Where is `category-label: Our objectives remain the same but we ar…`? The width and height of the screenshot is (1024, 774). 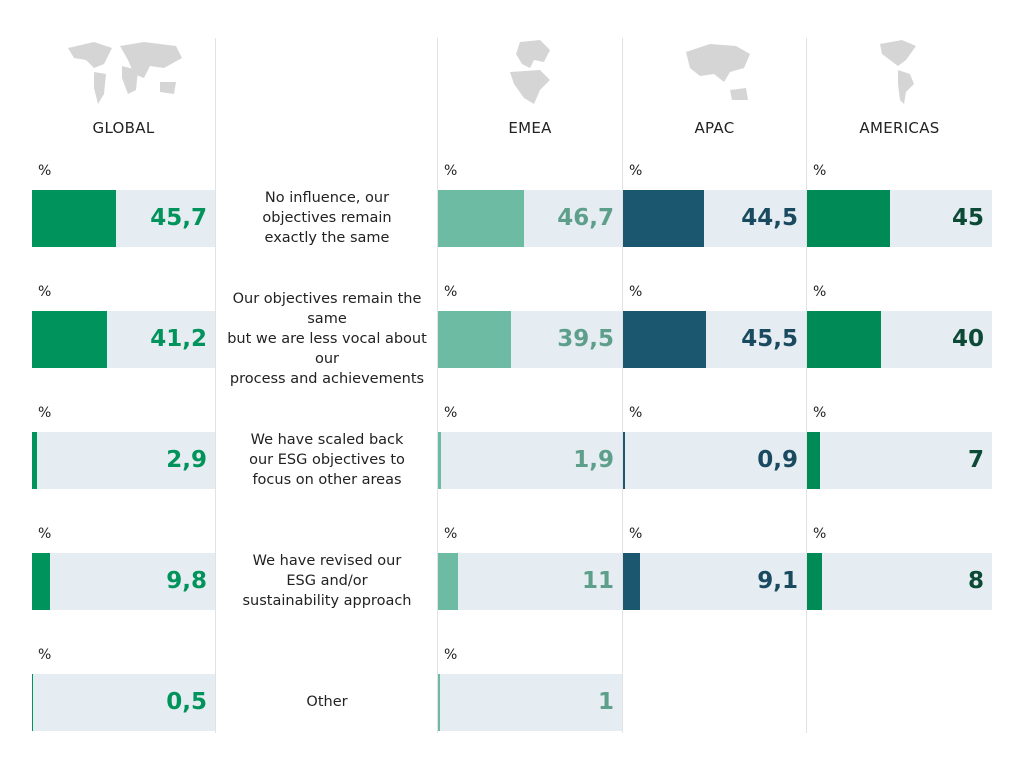
category-label: Our objectives remain the same but we ar… is located at coordinates (327, 339).